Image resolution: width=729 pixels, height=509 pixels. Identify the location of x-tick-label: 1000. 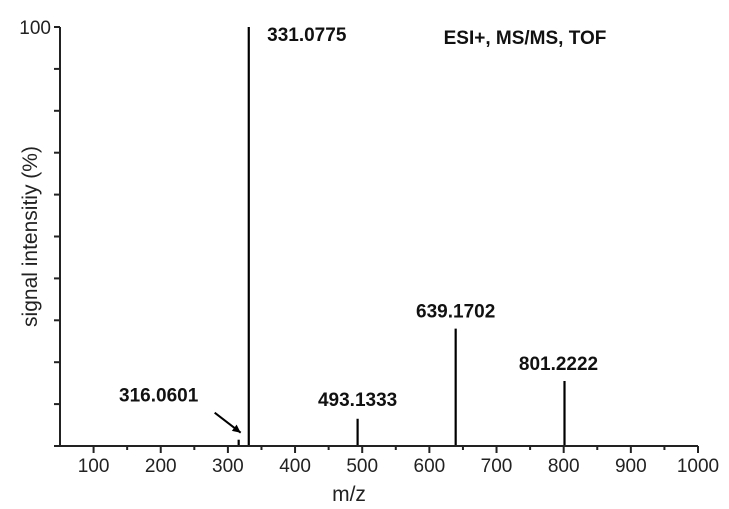
(698, 466).